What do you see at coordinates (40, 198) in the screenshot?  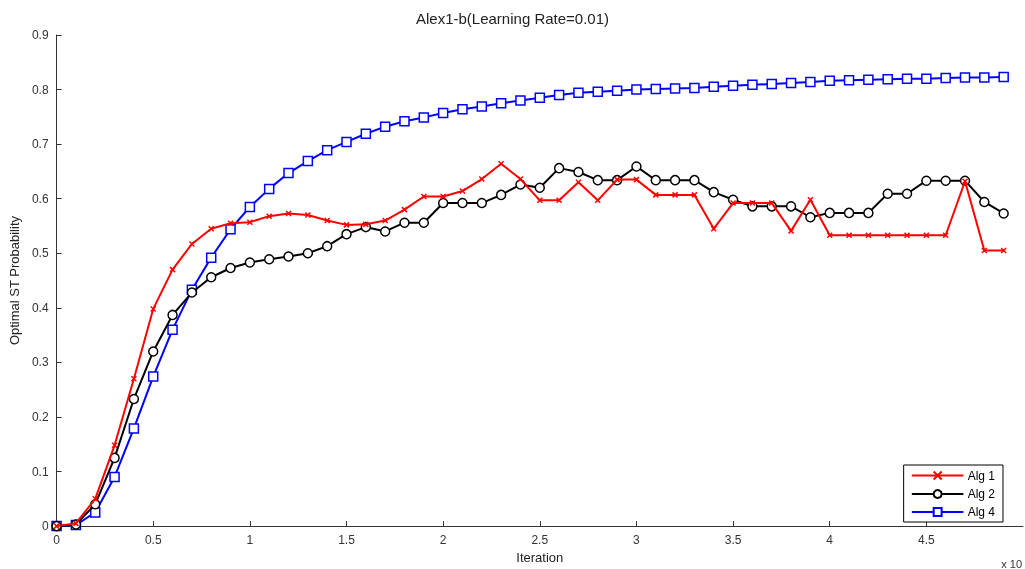 I see `y-tick-label: 0.6` at bounding box center [40, 198].